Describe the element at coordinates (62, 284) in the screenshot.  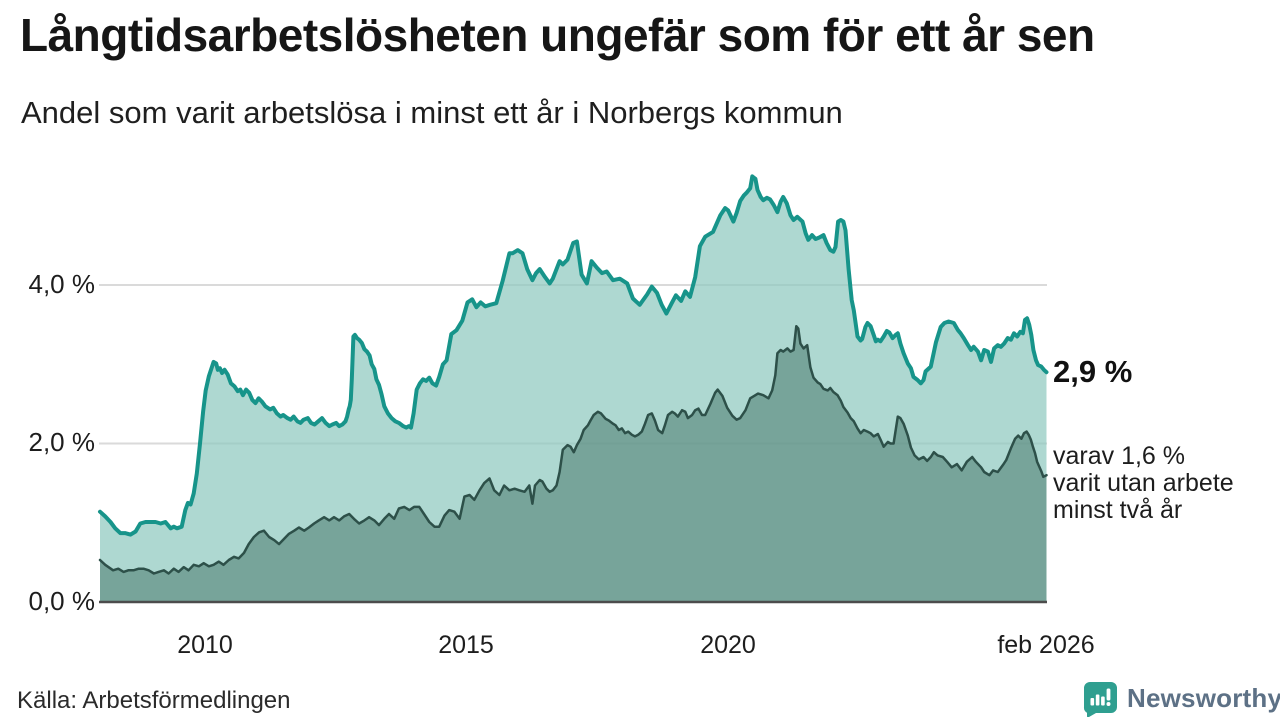
I see `y-tick-4: 4,0 %` at that location.